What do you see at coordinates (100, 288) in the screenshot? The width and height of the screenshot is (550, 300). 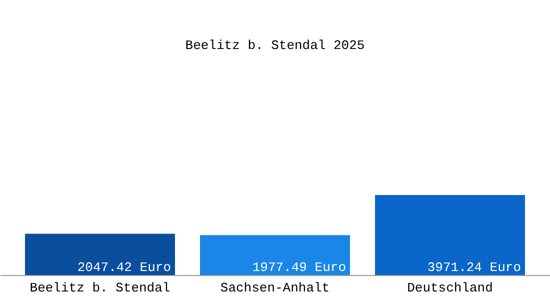 I see `x-tick-label: Beelitz b. Stendal` at bounding box center [100, 288].